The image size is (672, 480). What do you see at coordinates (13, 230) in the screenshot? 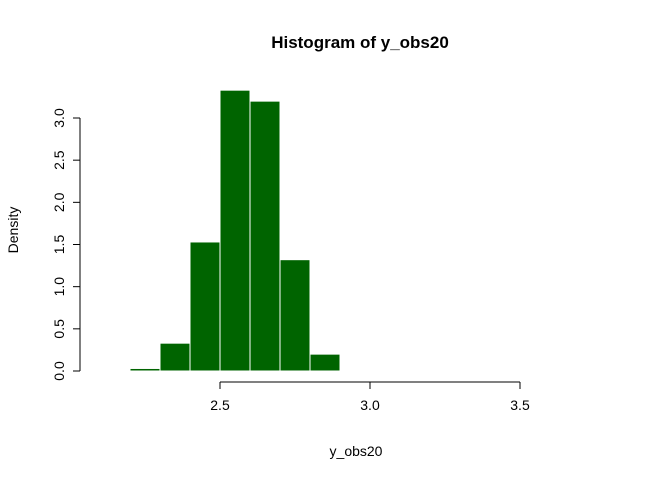
I see `y-axis-label: Density` at bounding box center [13, 230].